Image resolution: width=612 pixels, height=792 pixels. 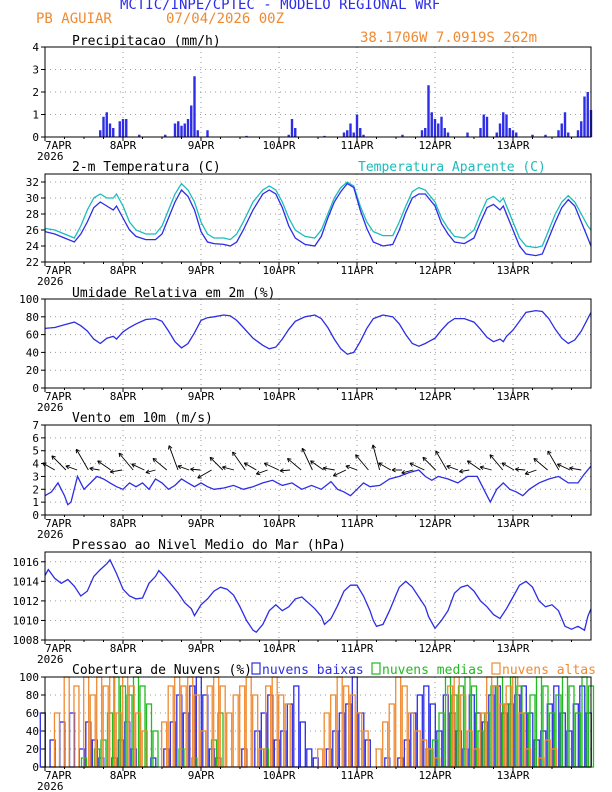 What do you see at coordinates (58, 270) in the screenshot?
I see `temp-xtick-label: 7APR` at bounding box center [58, 270].